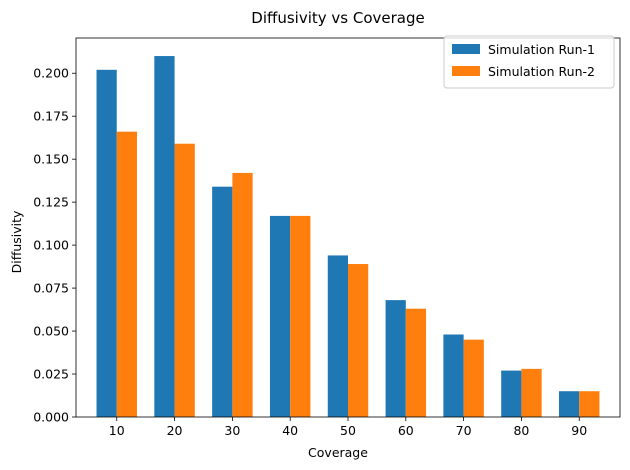 The image size is (630, 470). What do you see at coordinates (348, 430) in the screenshot?
I see `x-tick-label-50: 50` at bounding box center [348, 430].